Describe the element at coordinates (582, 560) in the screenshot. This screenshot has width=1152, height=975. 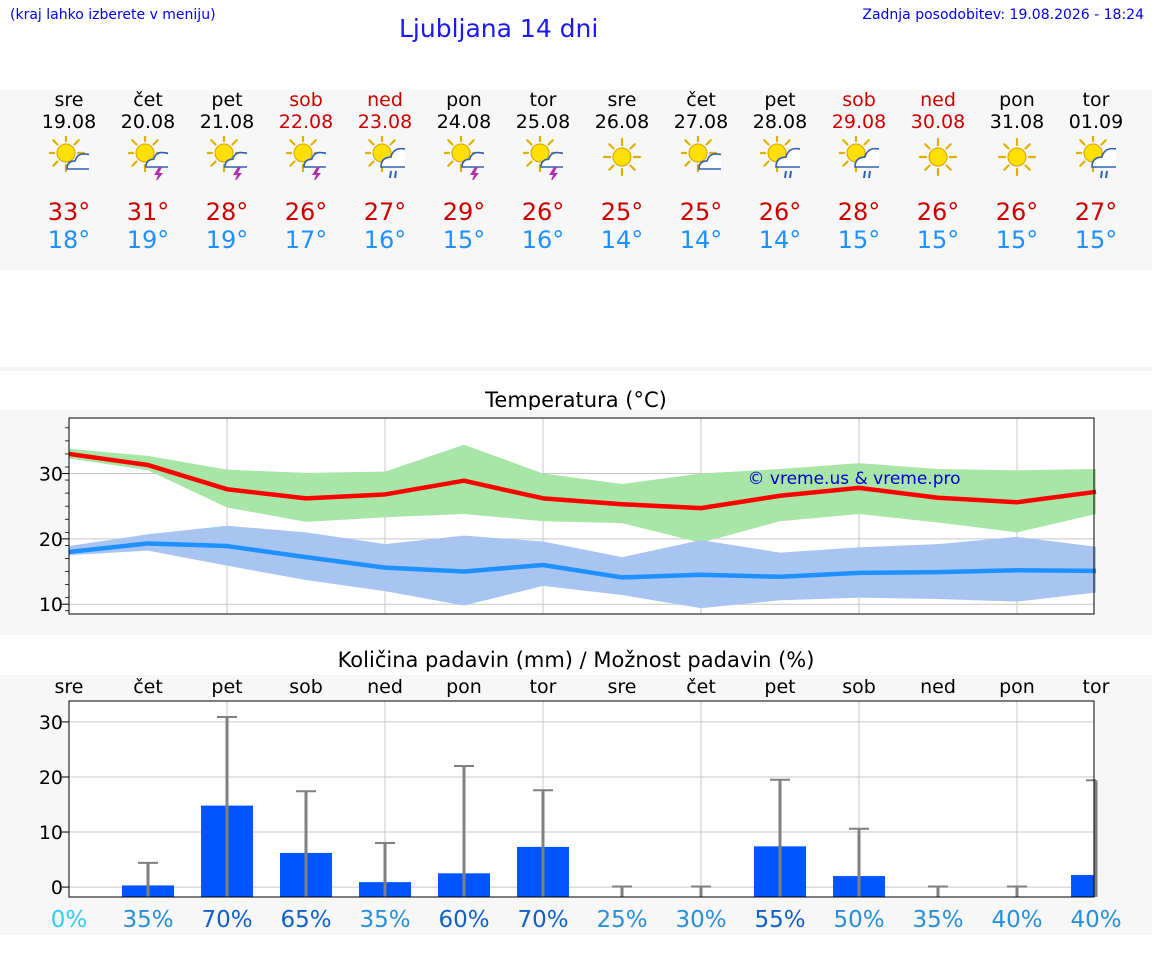
I see `min-temp-line` at that location.